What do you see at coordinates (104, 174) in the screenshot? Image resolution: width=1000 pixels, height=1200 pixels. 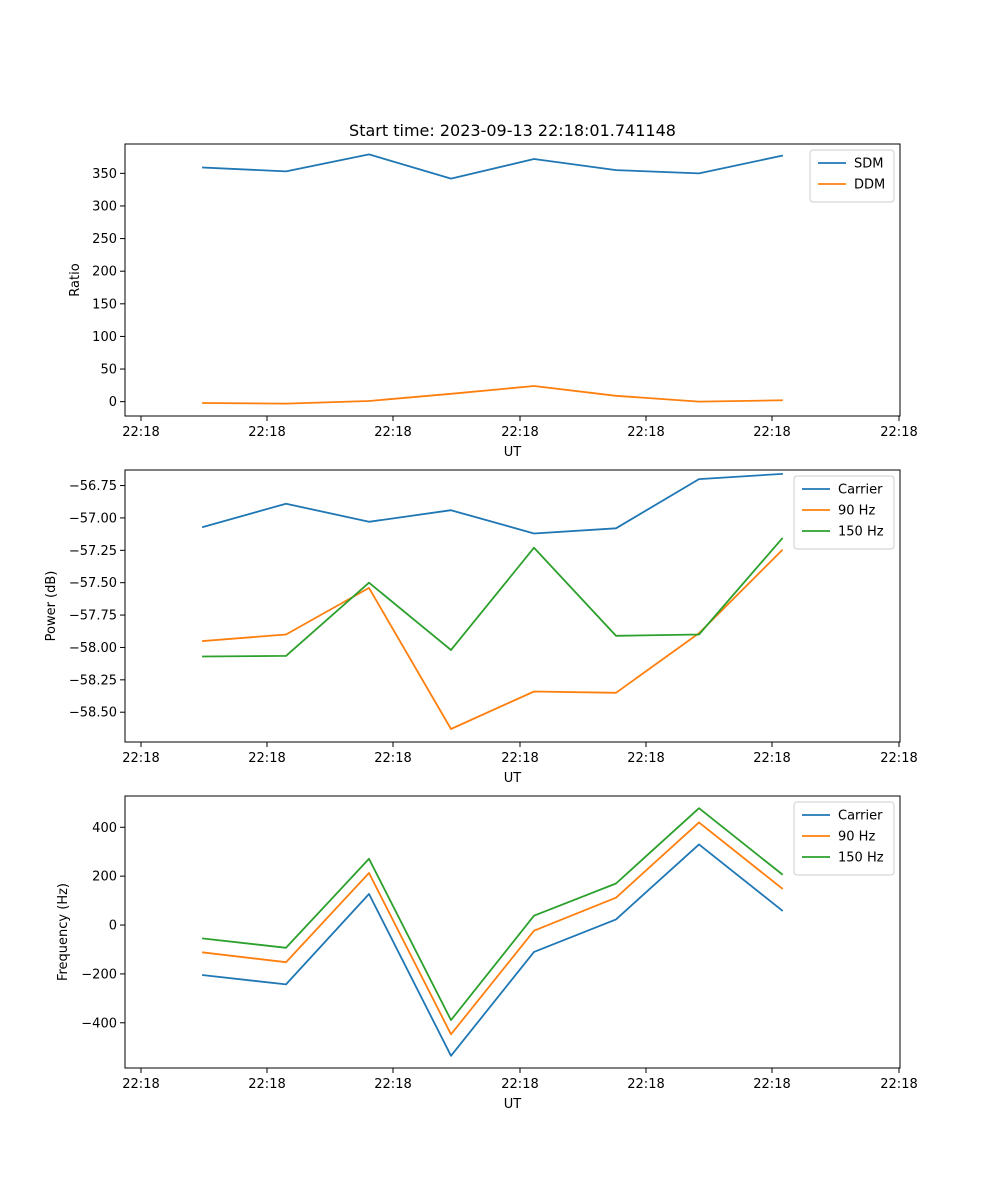 I see `y-tick-label: 350` at bounding box center [104, 174].